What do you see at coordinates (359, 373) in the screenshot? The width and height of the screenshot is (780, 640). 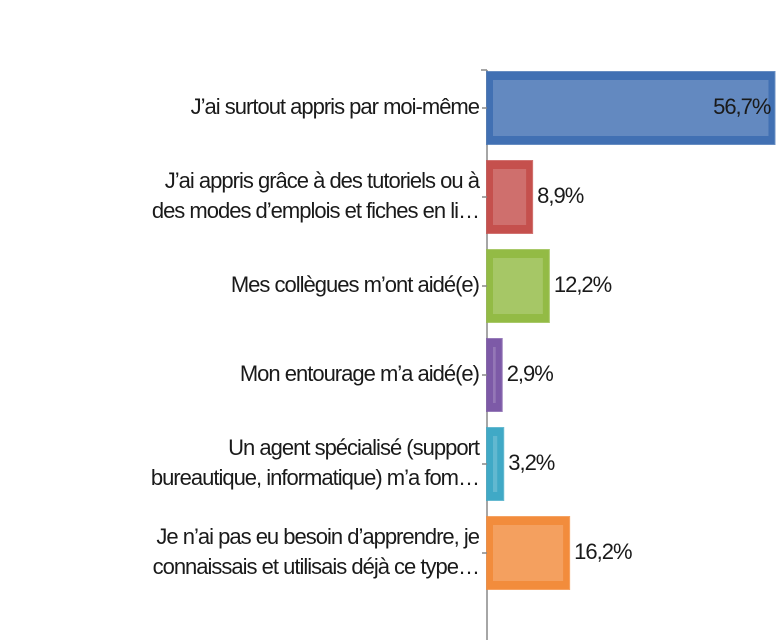 I see `category-label: Mon entourage m’a aidé(e)` at bounding box center [359, 373].